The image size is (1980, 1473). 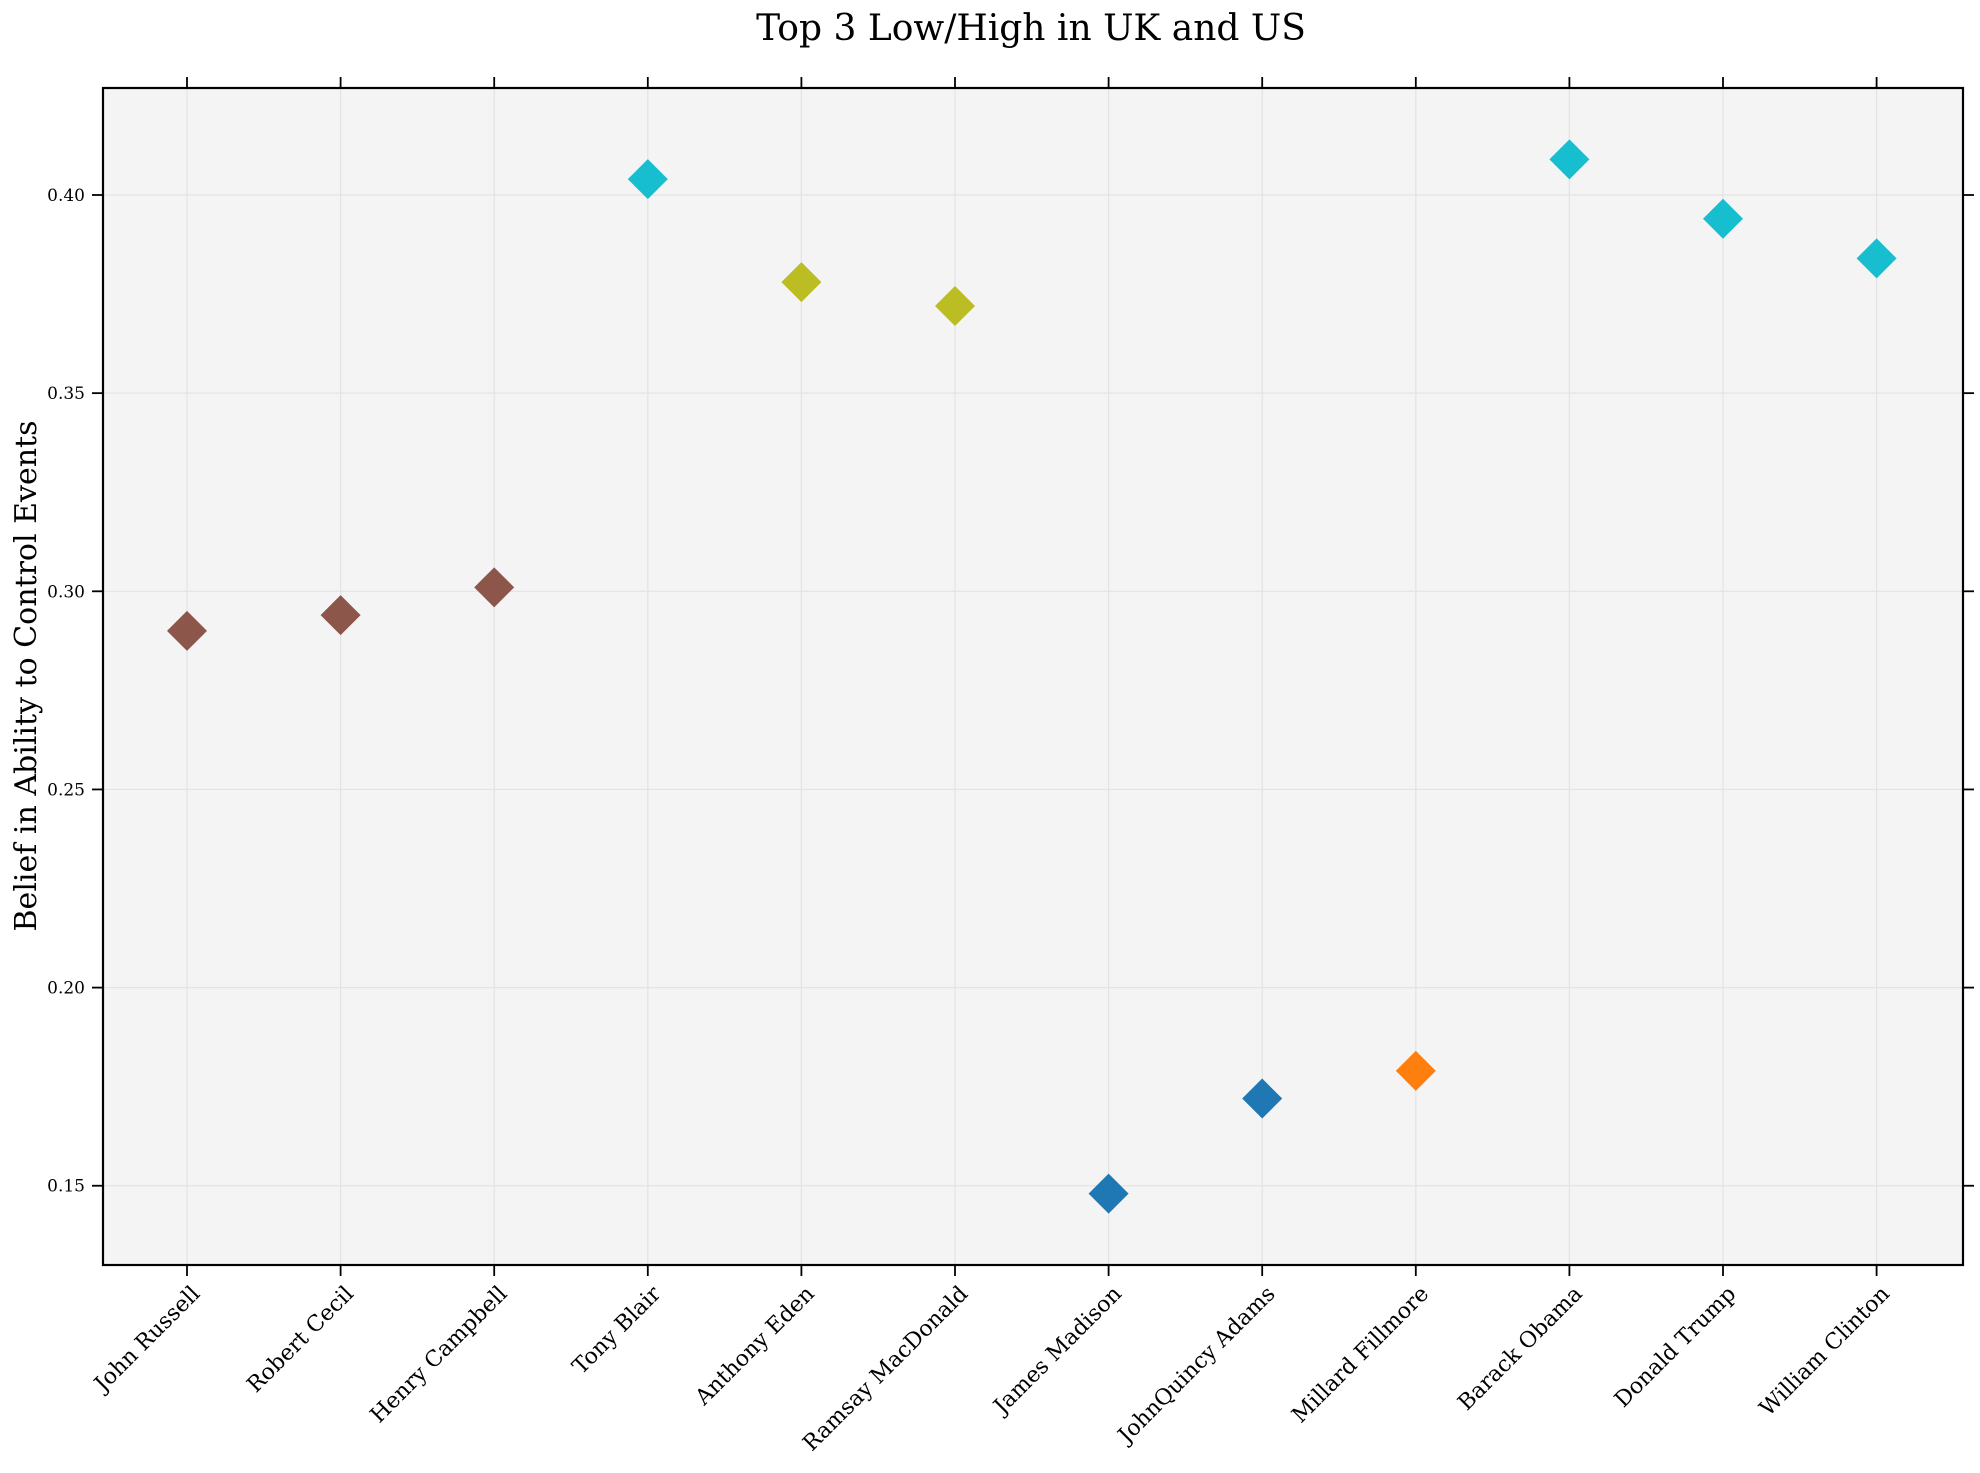 What do you see at coordinates (1360, 1355) in the screenshot?
I see `x-tick-label: Millard Fillmore` at bounding box center [1360, 1355].